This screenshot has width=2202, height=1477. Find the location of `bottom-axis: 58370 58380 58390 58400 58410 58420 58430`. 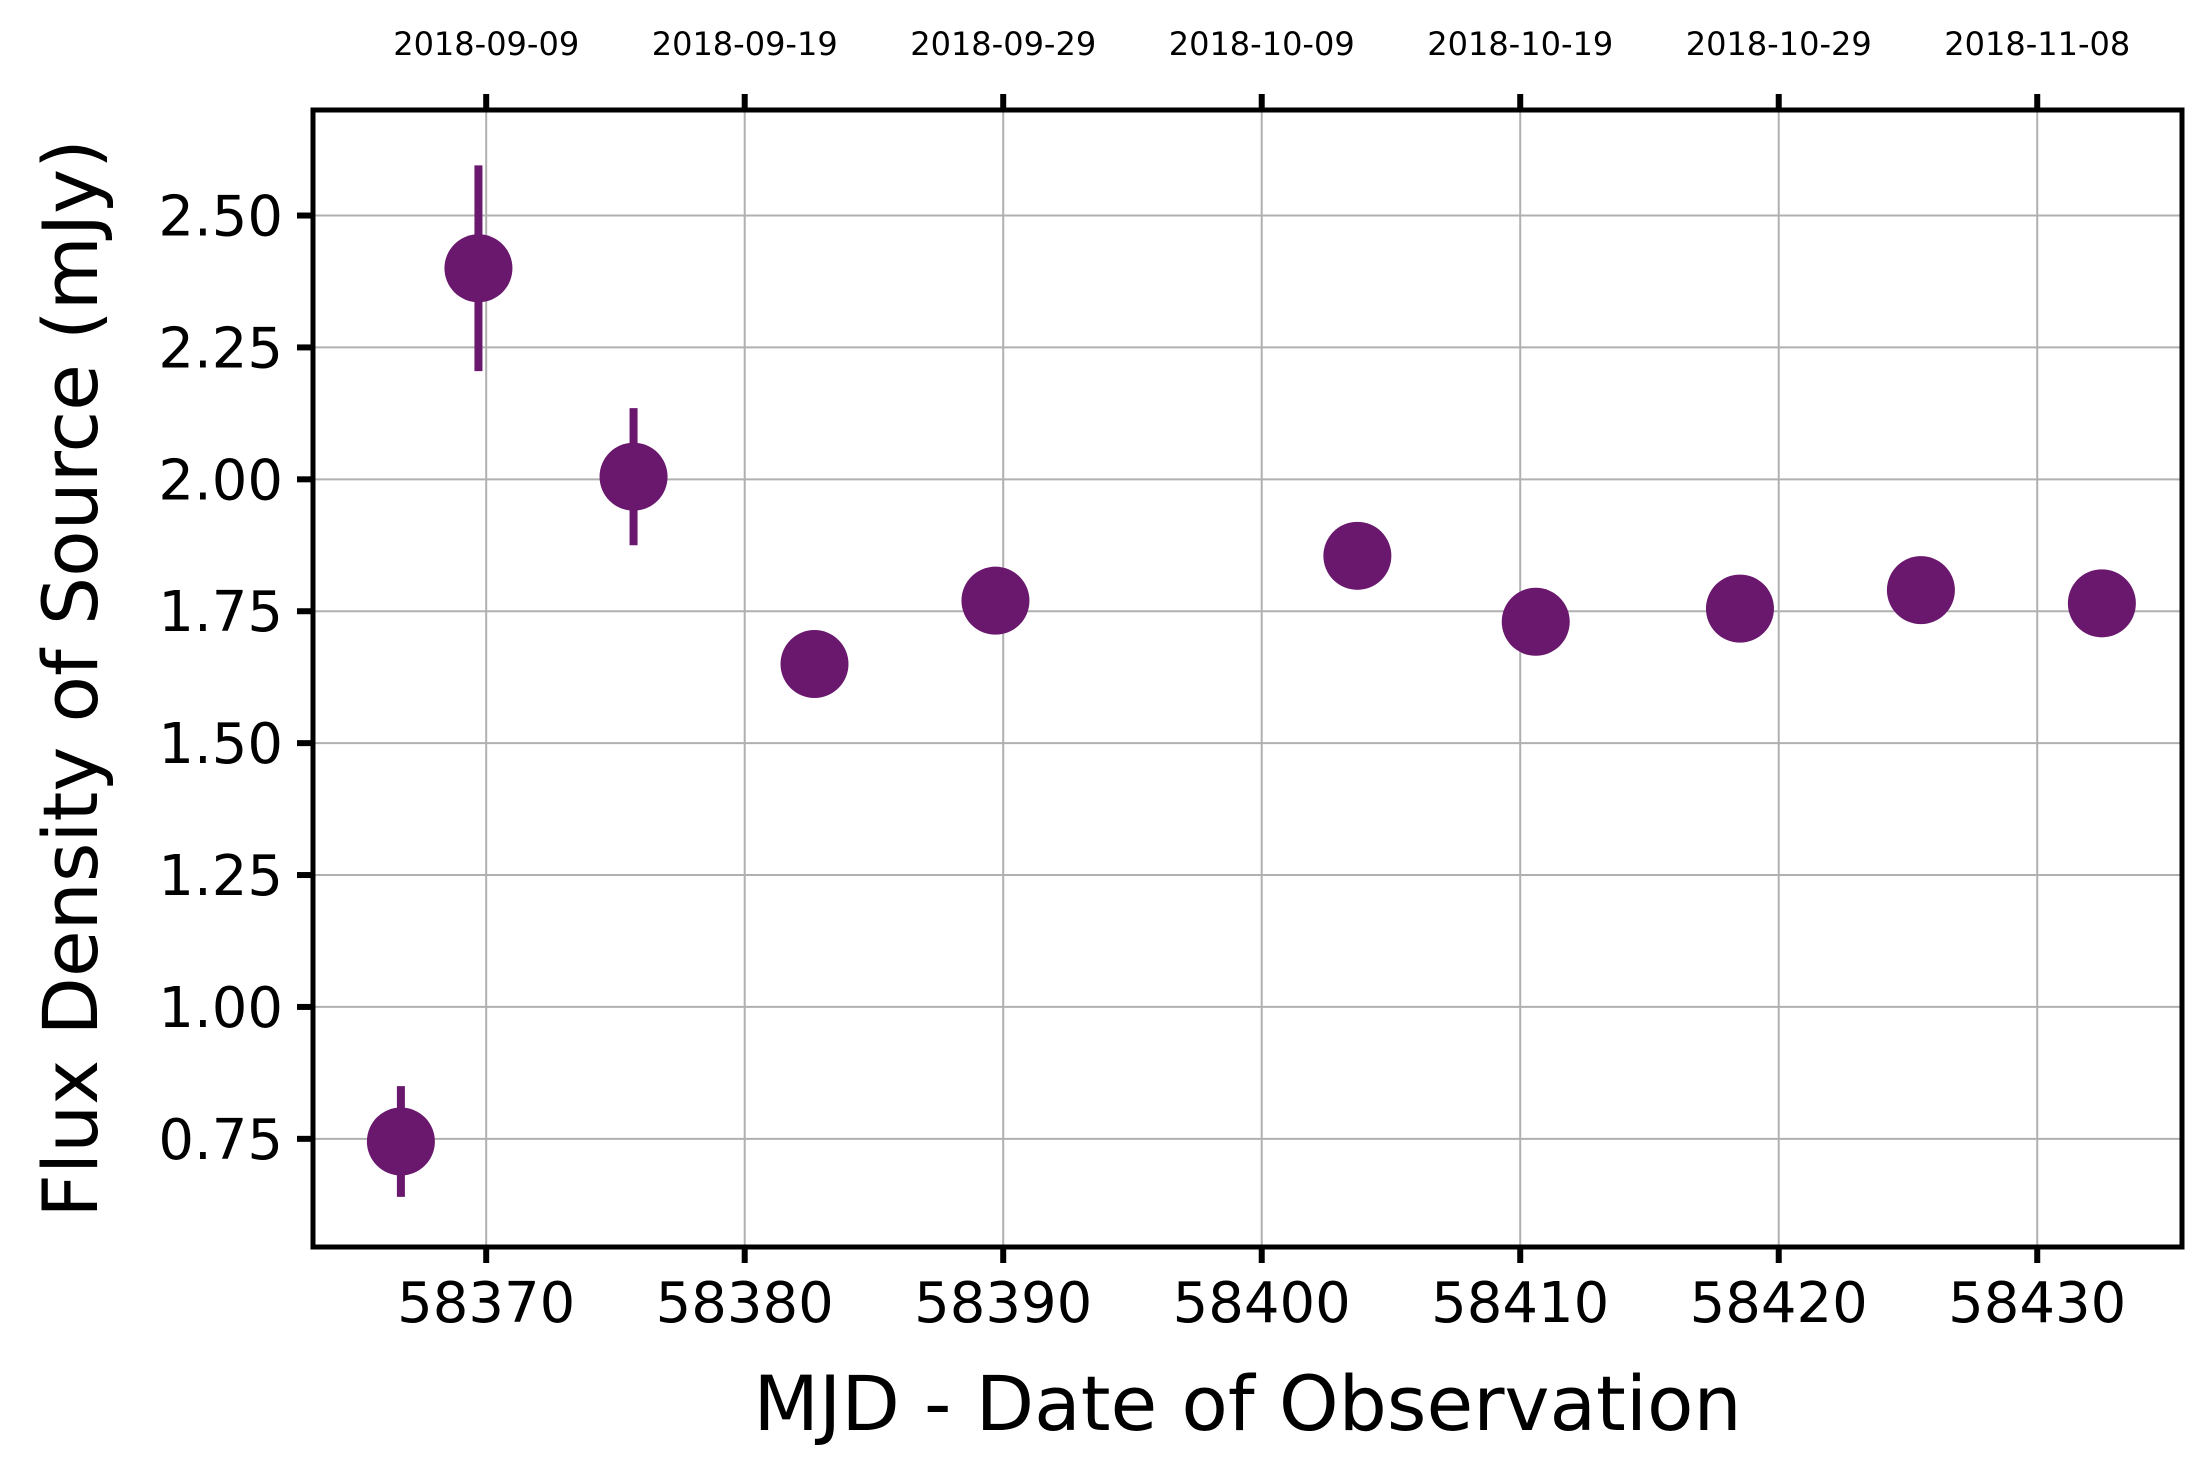

bottom-axis: 58370 58380 58390 58400 58410 58420 58430 is located at coordinates (1261, 1291).